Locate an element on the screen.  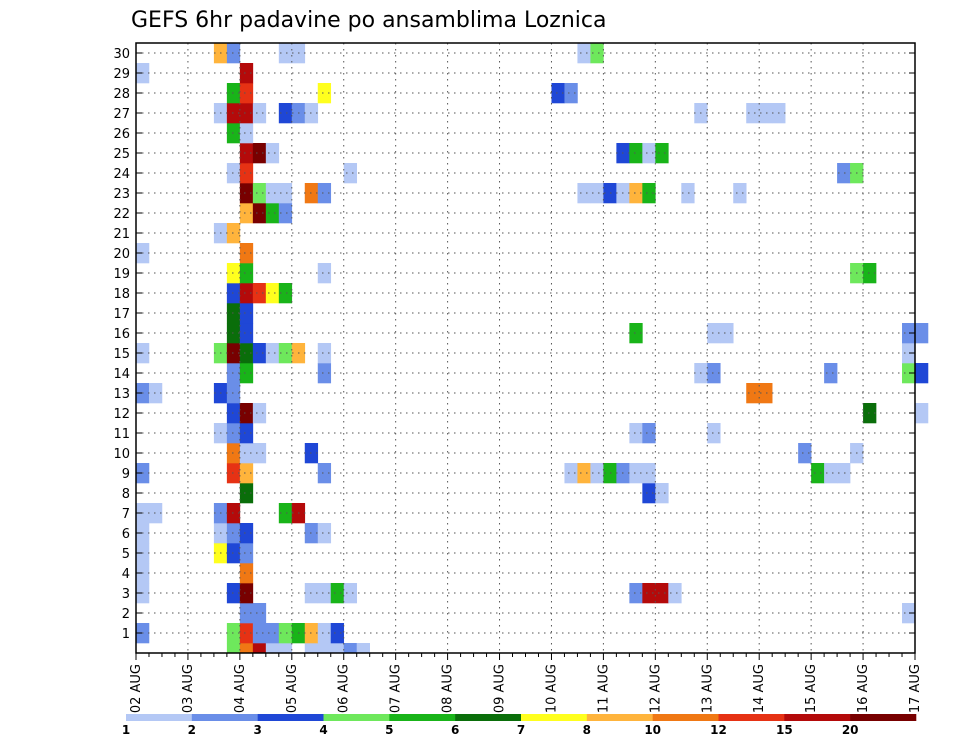
y-tick-label: 6 is located at coordinates (126, 534).